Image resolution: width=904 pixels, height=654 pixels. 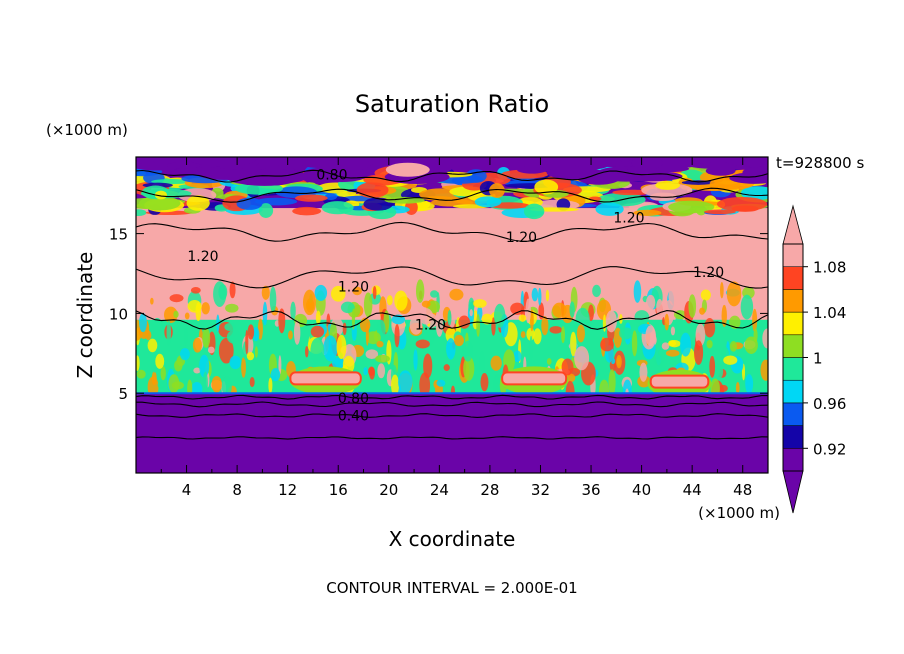 I want to click on contour-label: 0.80, so click(x=331, y=176).